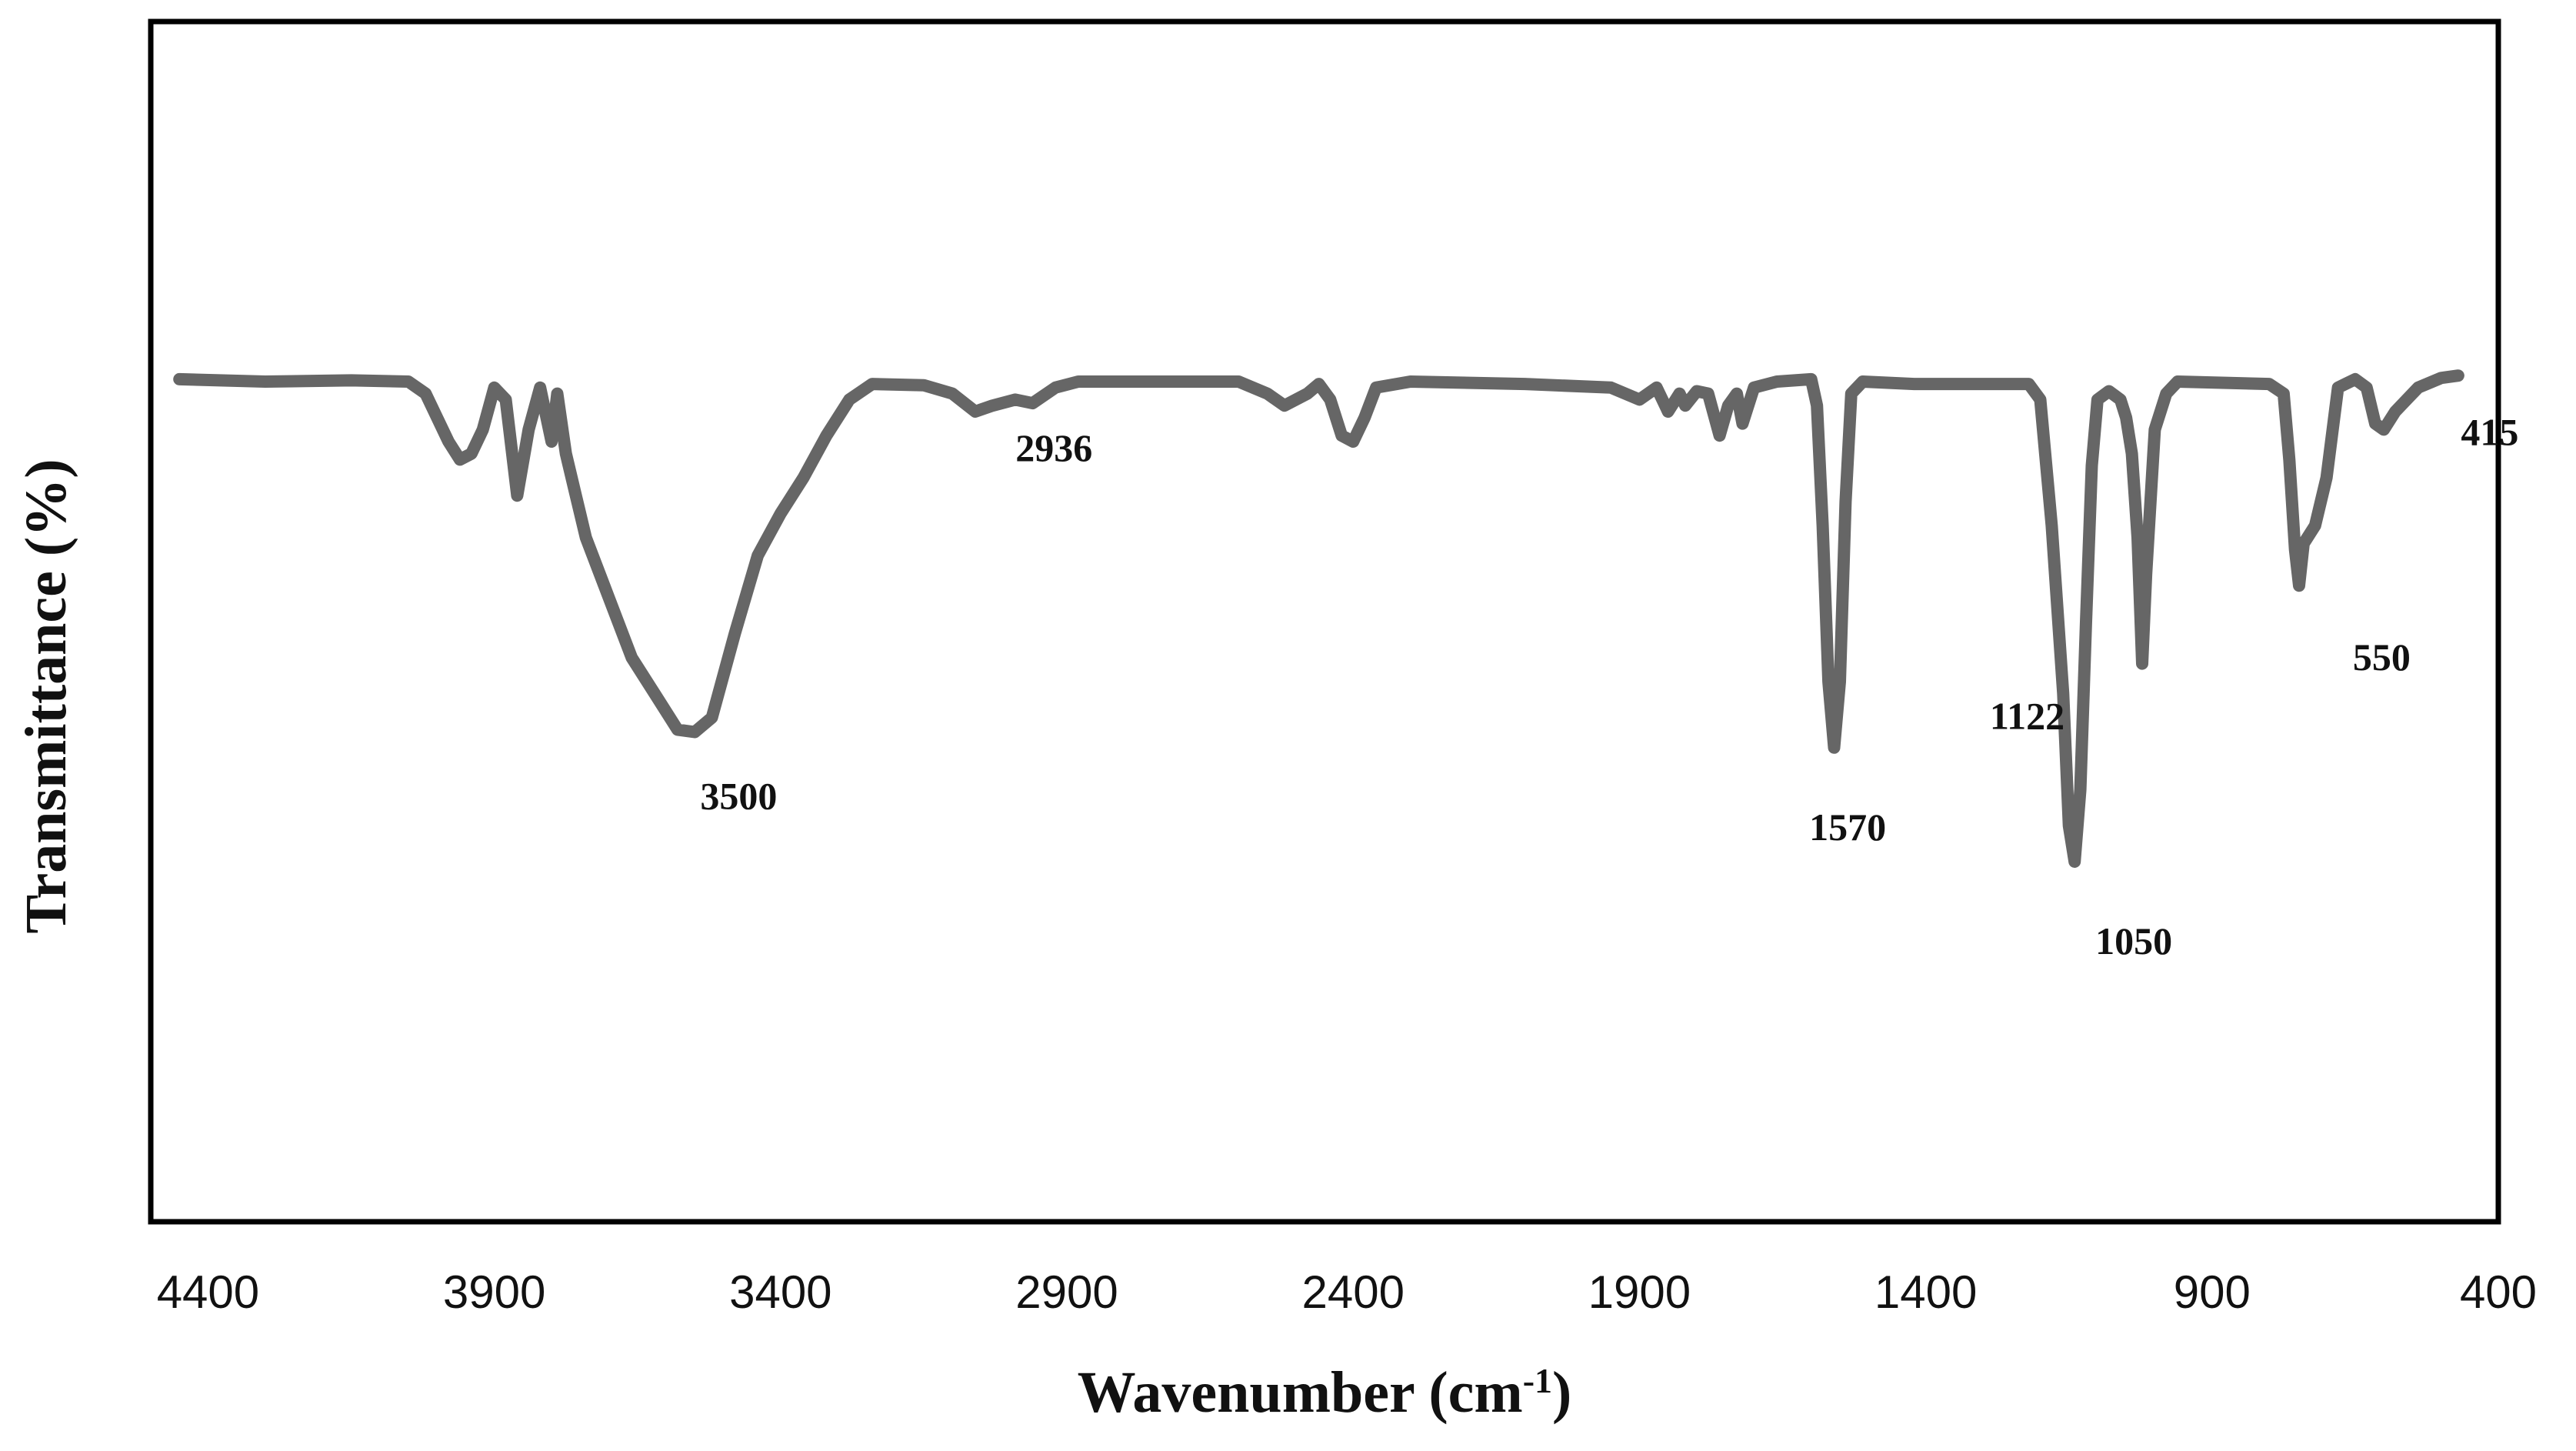  Describe the element at coordinates (1352, 1292) in the screenshot. I see `x-tick-label-2400: 2400` at that location.